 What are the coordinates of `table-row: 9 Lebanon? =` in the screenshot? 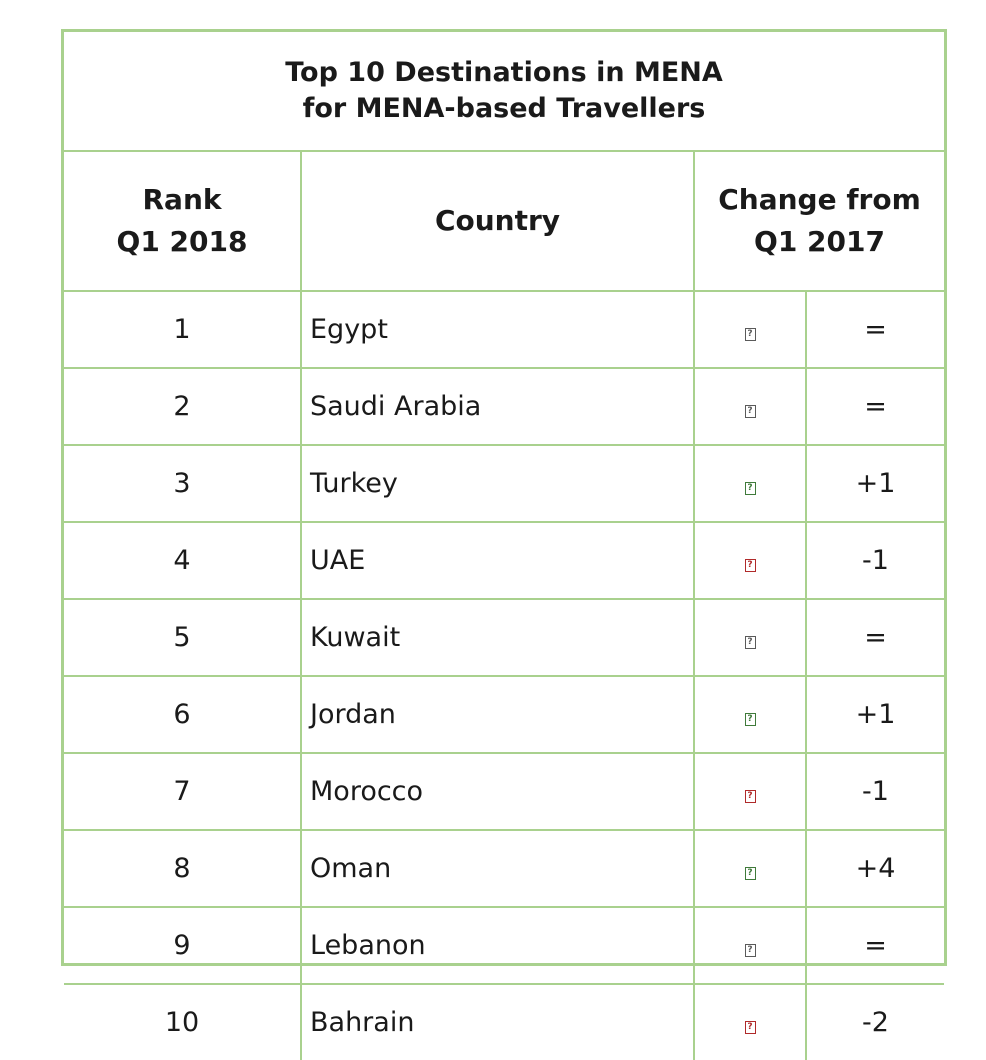 It's located at (504, 945).